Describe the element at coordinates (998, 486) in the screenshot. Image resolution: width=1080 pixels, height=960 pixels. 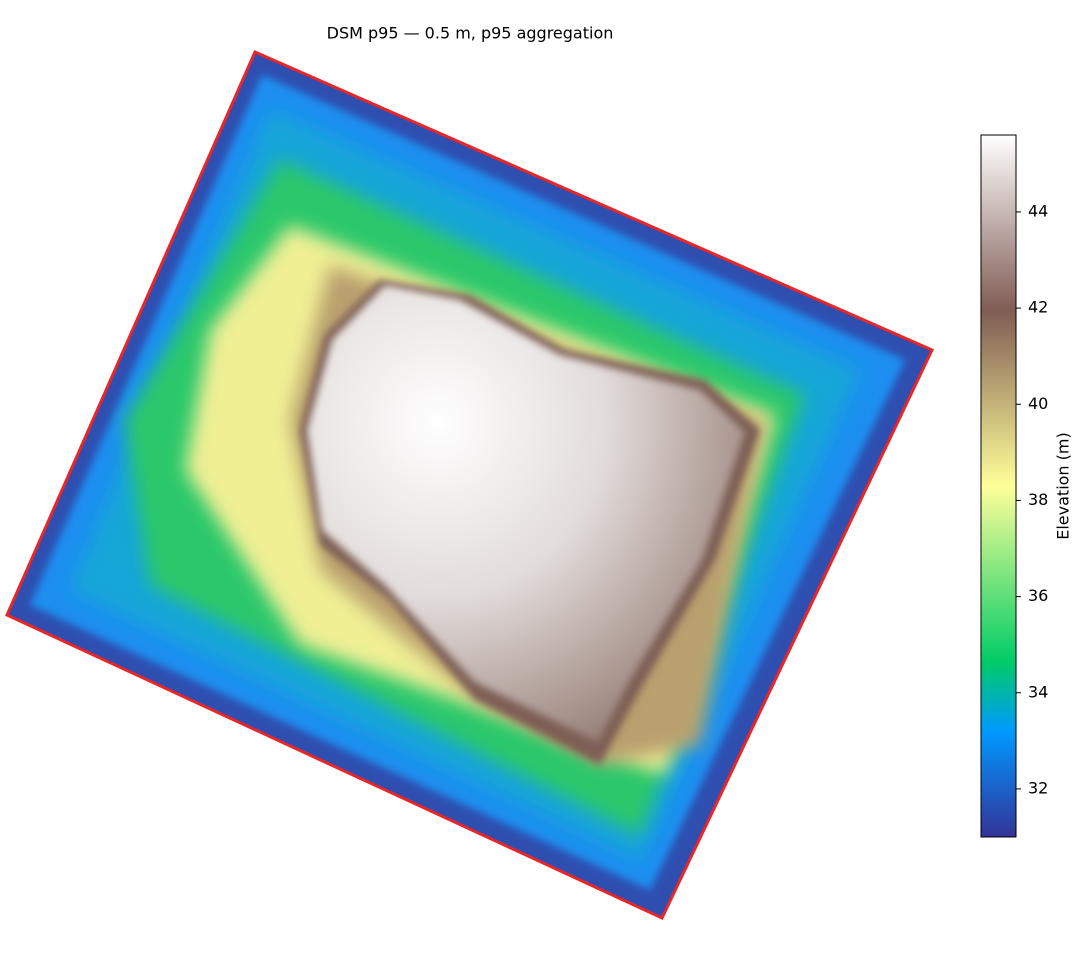
I see `colorbar` at that location.